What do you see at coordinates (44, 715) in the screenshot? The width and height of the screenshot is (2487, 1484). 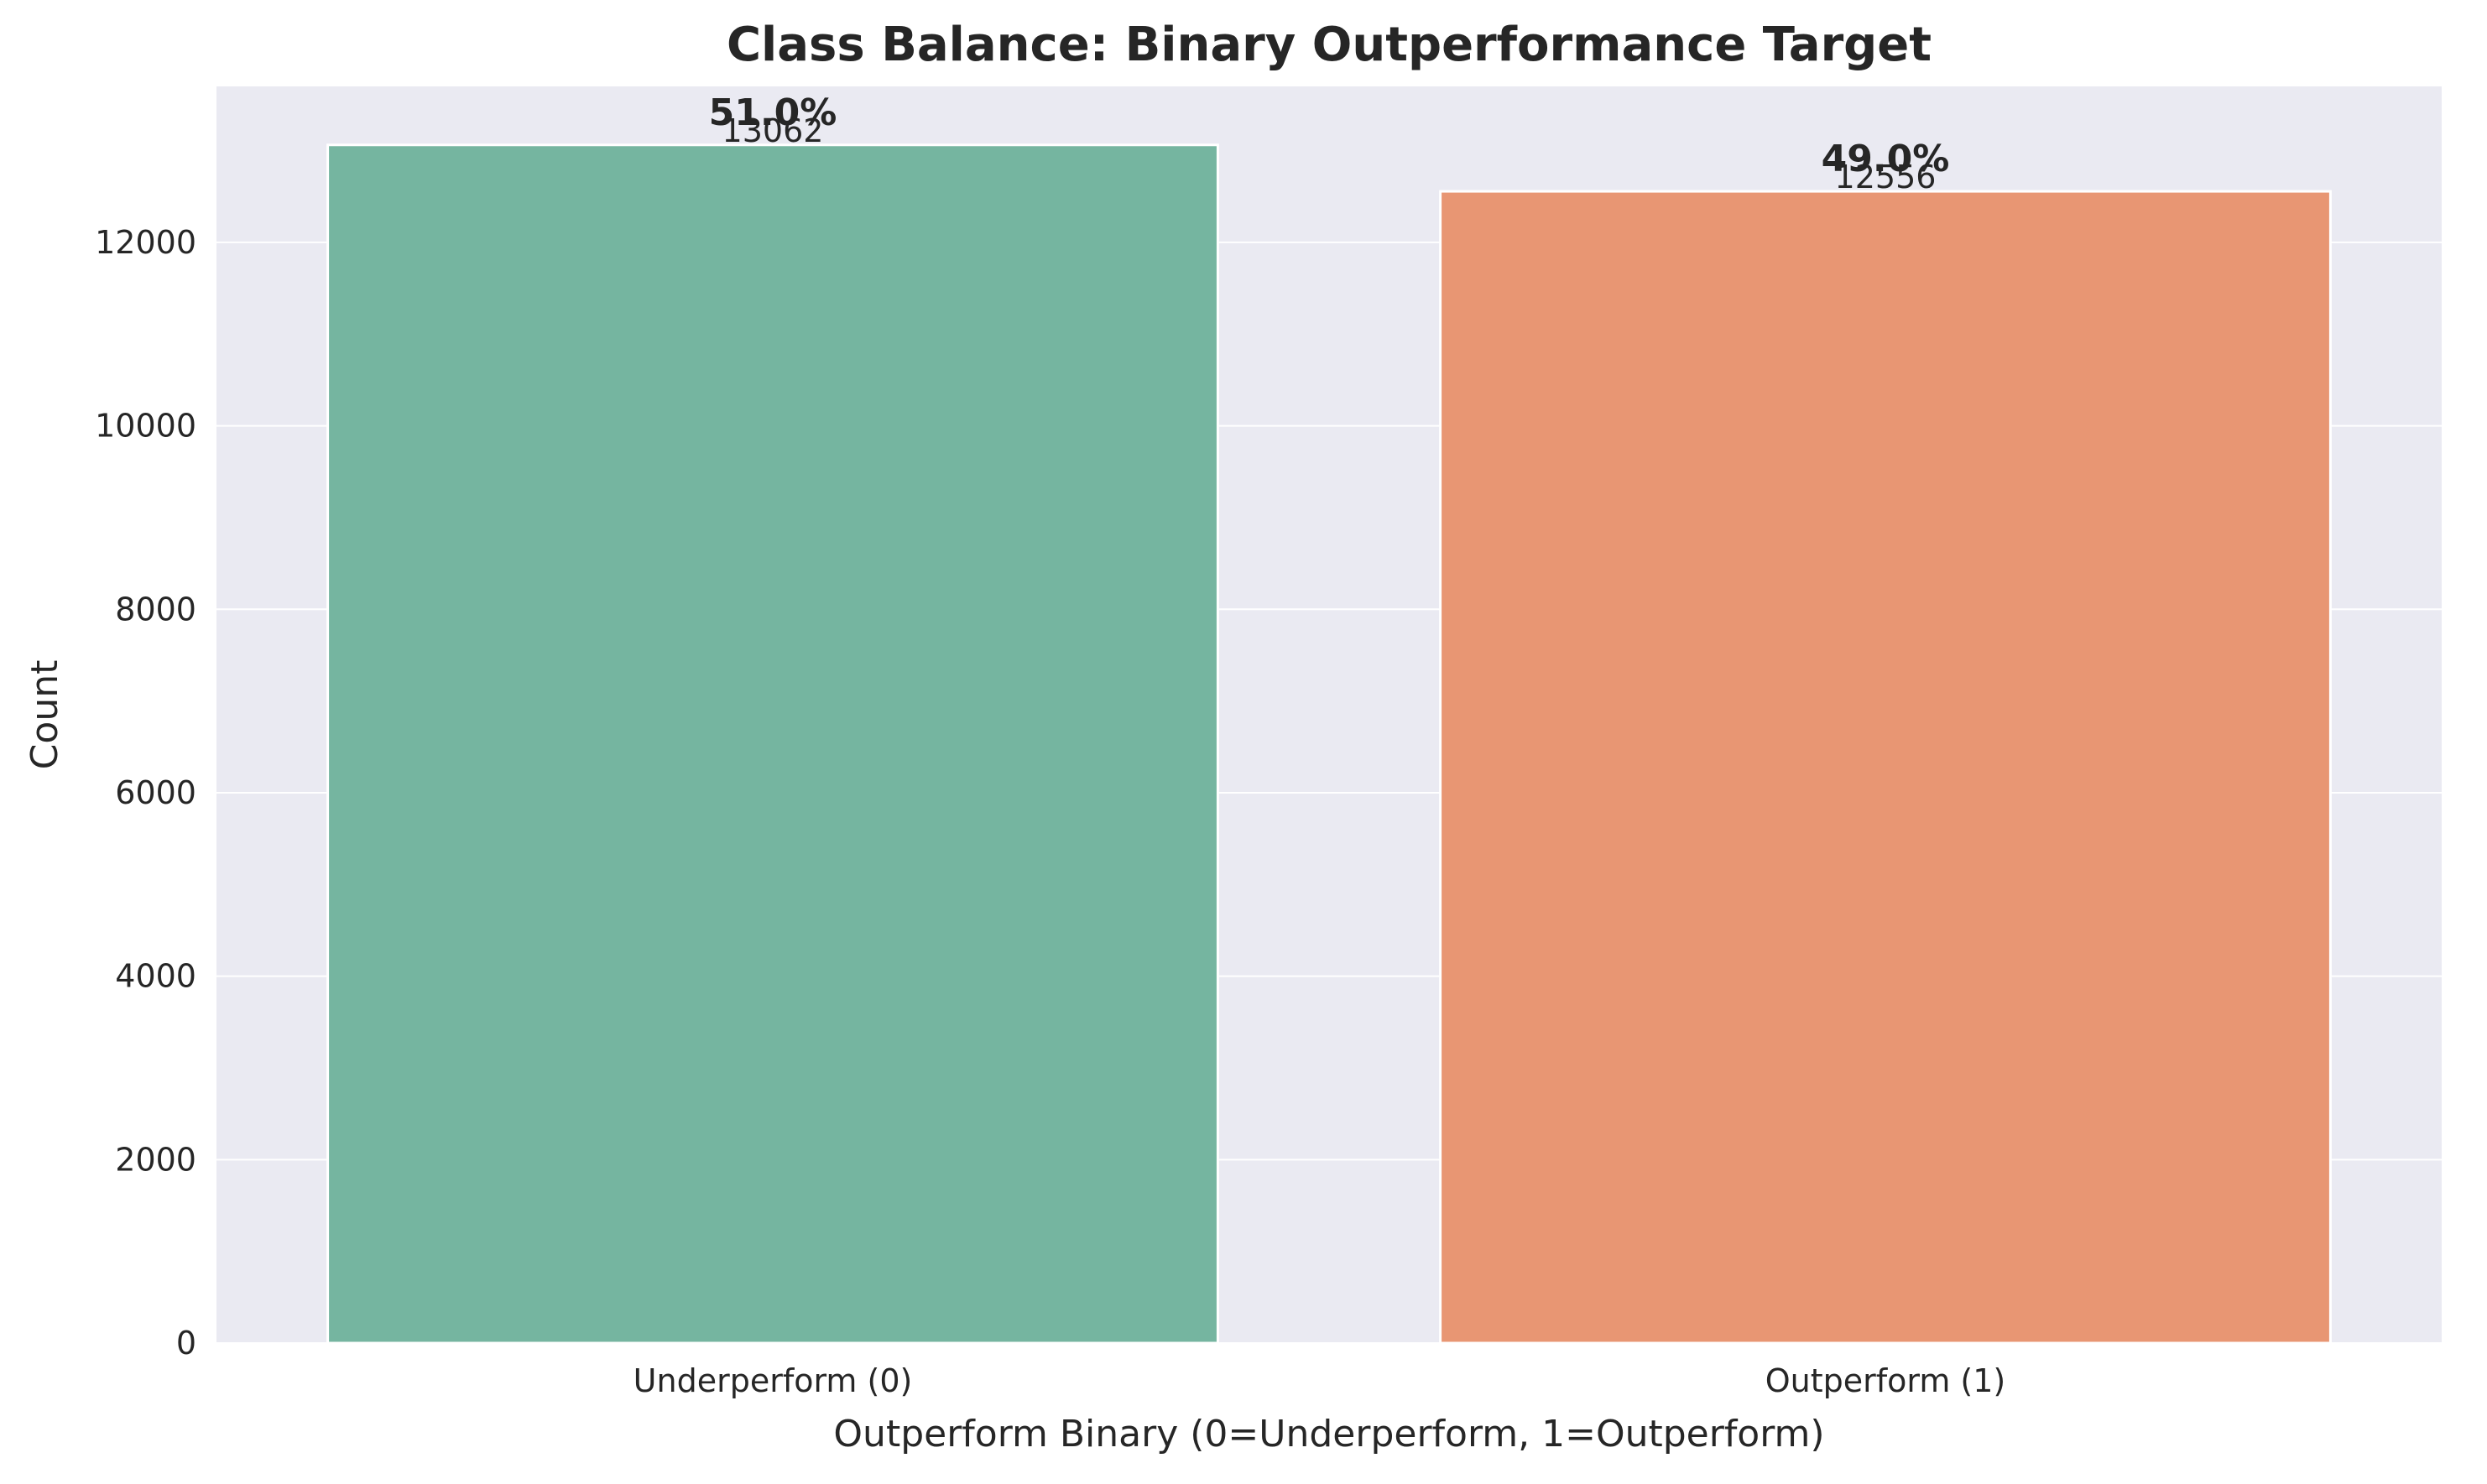 I see `y-axis-label: Count` at bounding box center [44, 715].